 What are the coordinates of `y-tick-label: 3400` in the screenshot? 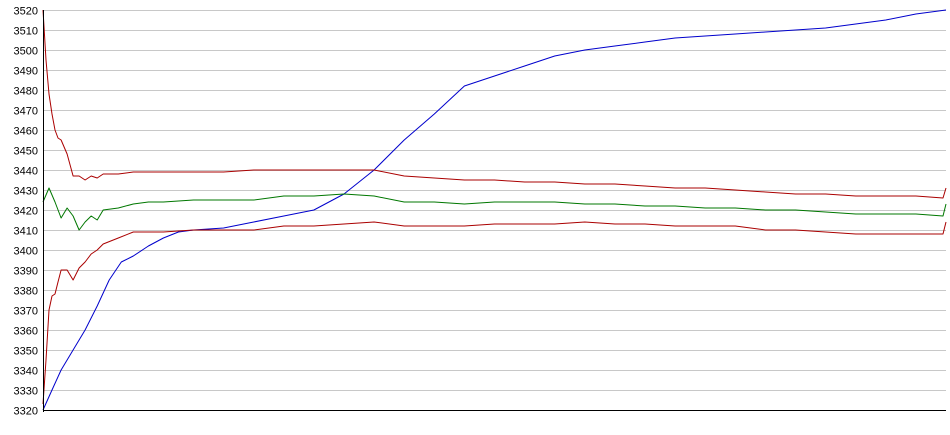 It's located at (26, 252).